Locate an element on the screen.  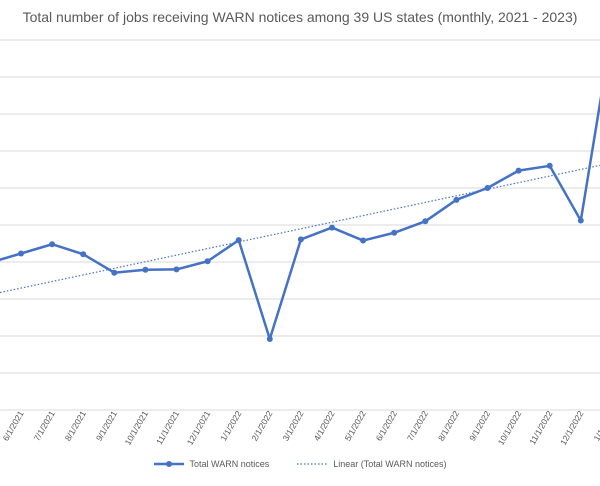
x-tick-label: 1/1/2022 is located at coordinates (230, 426).